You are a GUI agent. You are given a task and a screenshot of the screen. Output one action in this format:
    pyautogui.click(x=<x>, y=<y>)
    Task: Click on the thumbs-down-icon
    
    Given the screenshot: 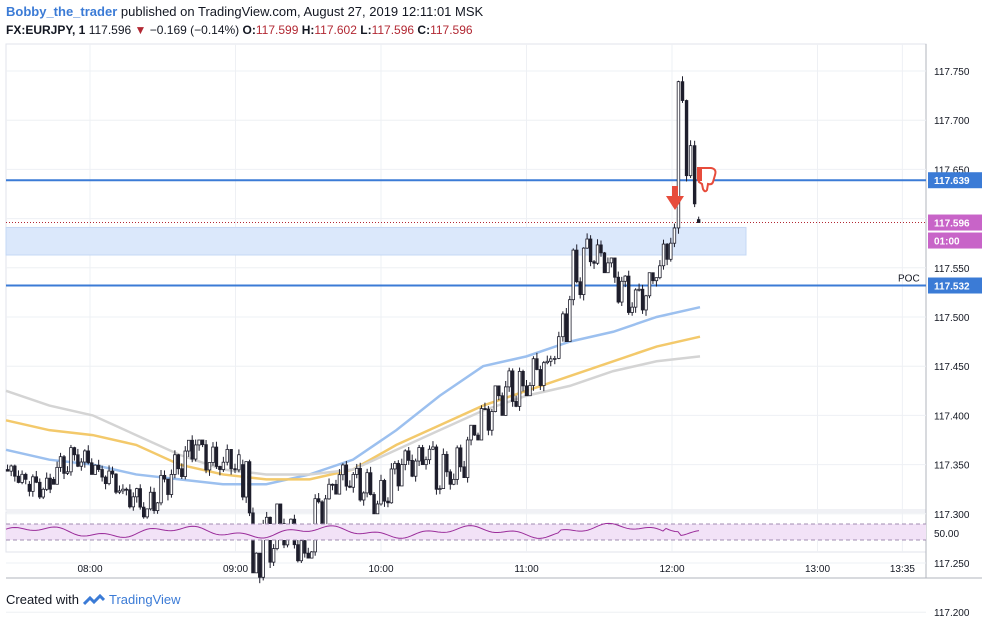 What is the action you would take?
    pyautogui.click(x=707, y=180)
    